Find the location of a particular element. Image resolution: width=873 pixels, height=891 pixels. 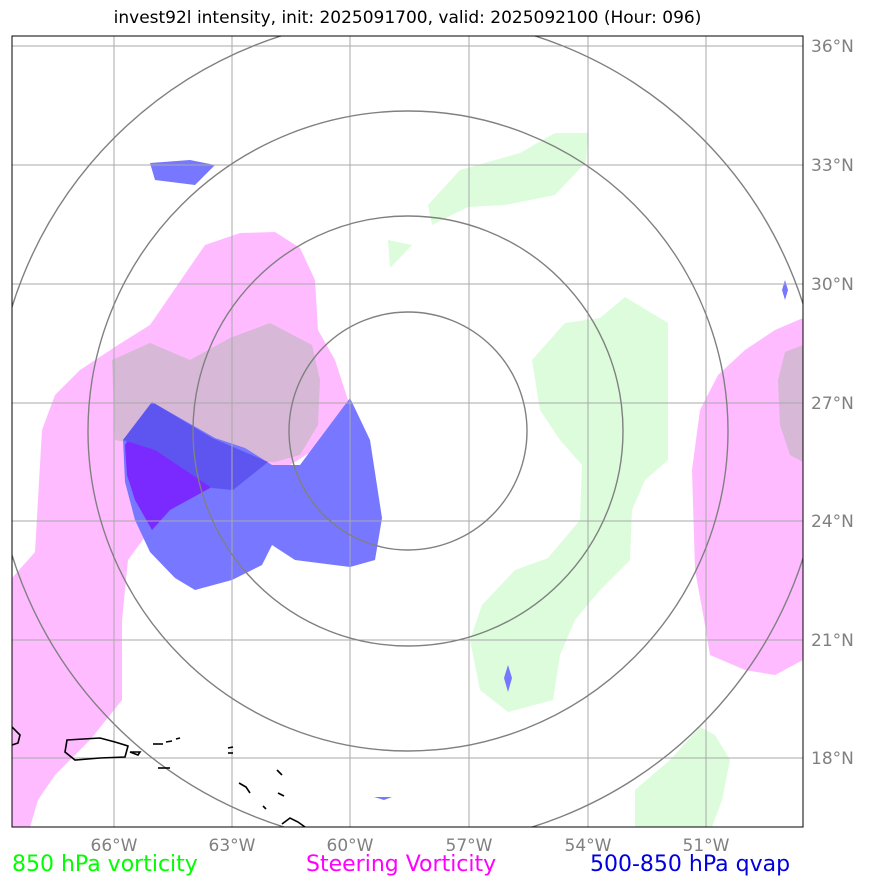

coastlines is located at coordinates (159, 776).